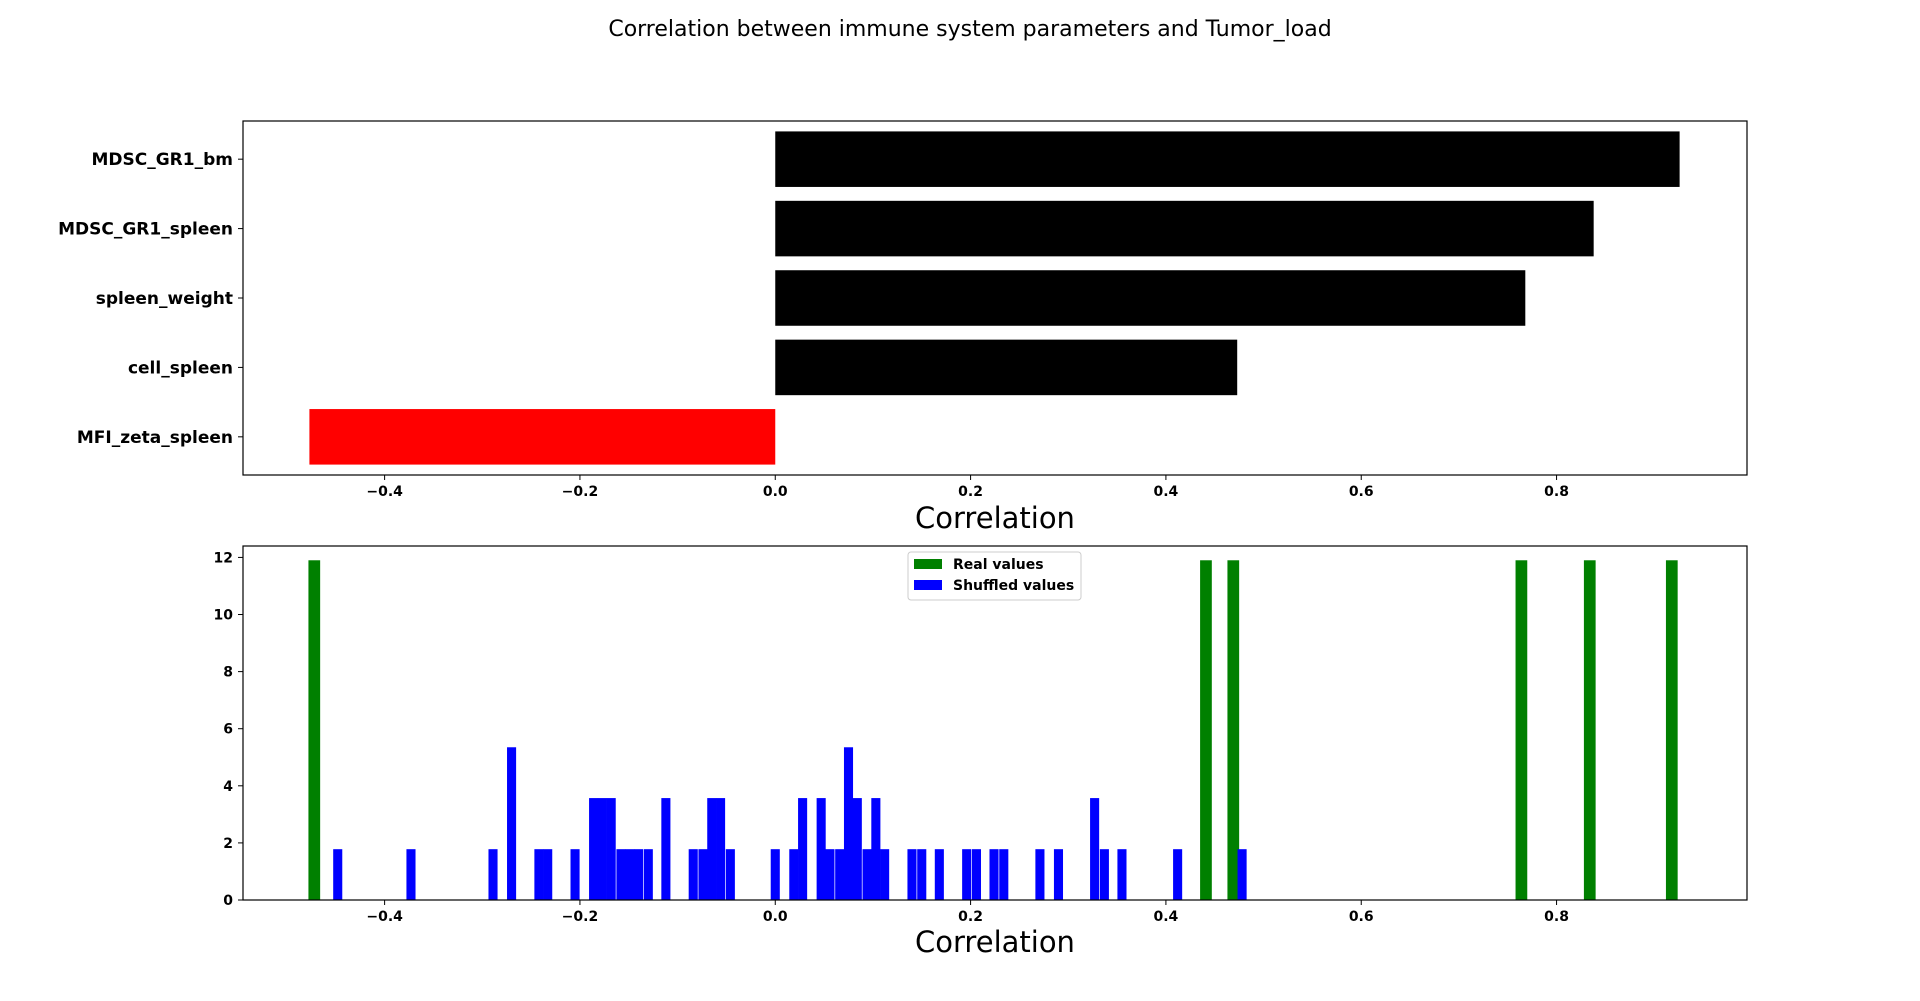 This screenshot has height=1001, width=1920. What do you see at coordinates (223, 558) in the screenshot?
I see `y-tick-label: 12` at bounding box center [223, 558].